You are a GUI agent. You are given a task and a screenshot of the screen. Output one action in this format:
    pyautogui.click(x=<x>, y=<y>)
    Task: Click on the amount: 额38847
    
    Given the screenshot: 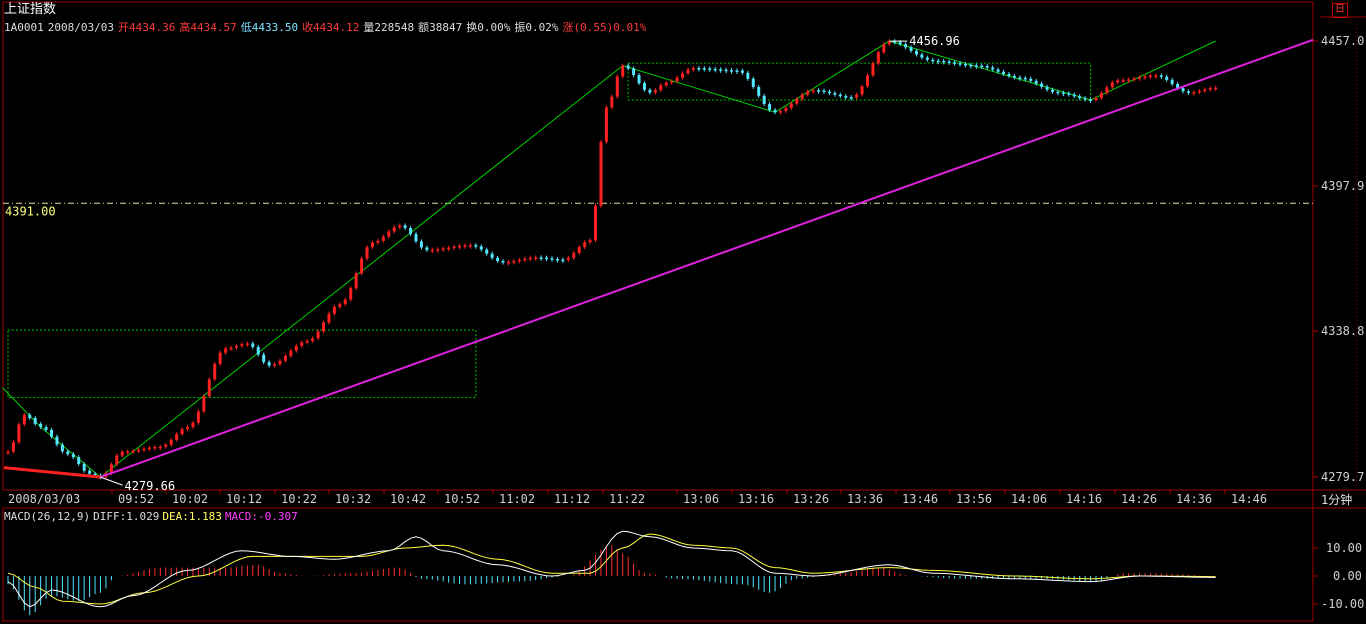 What is the action you would take?
    pyautogui.click(x=440, y=27)
    